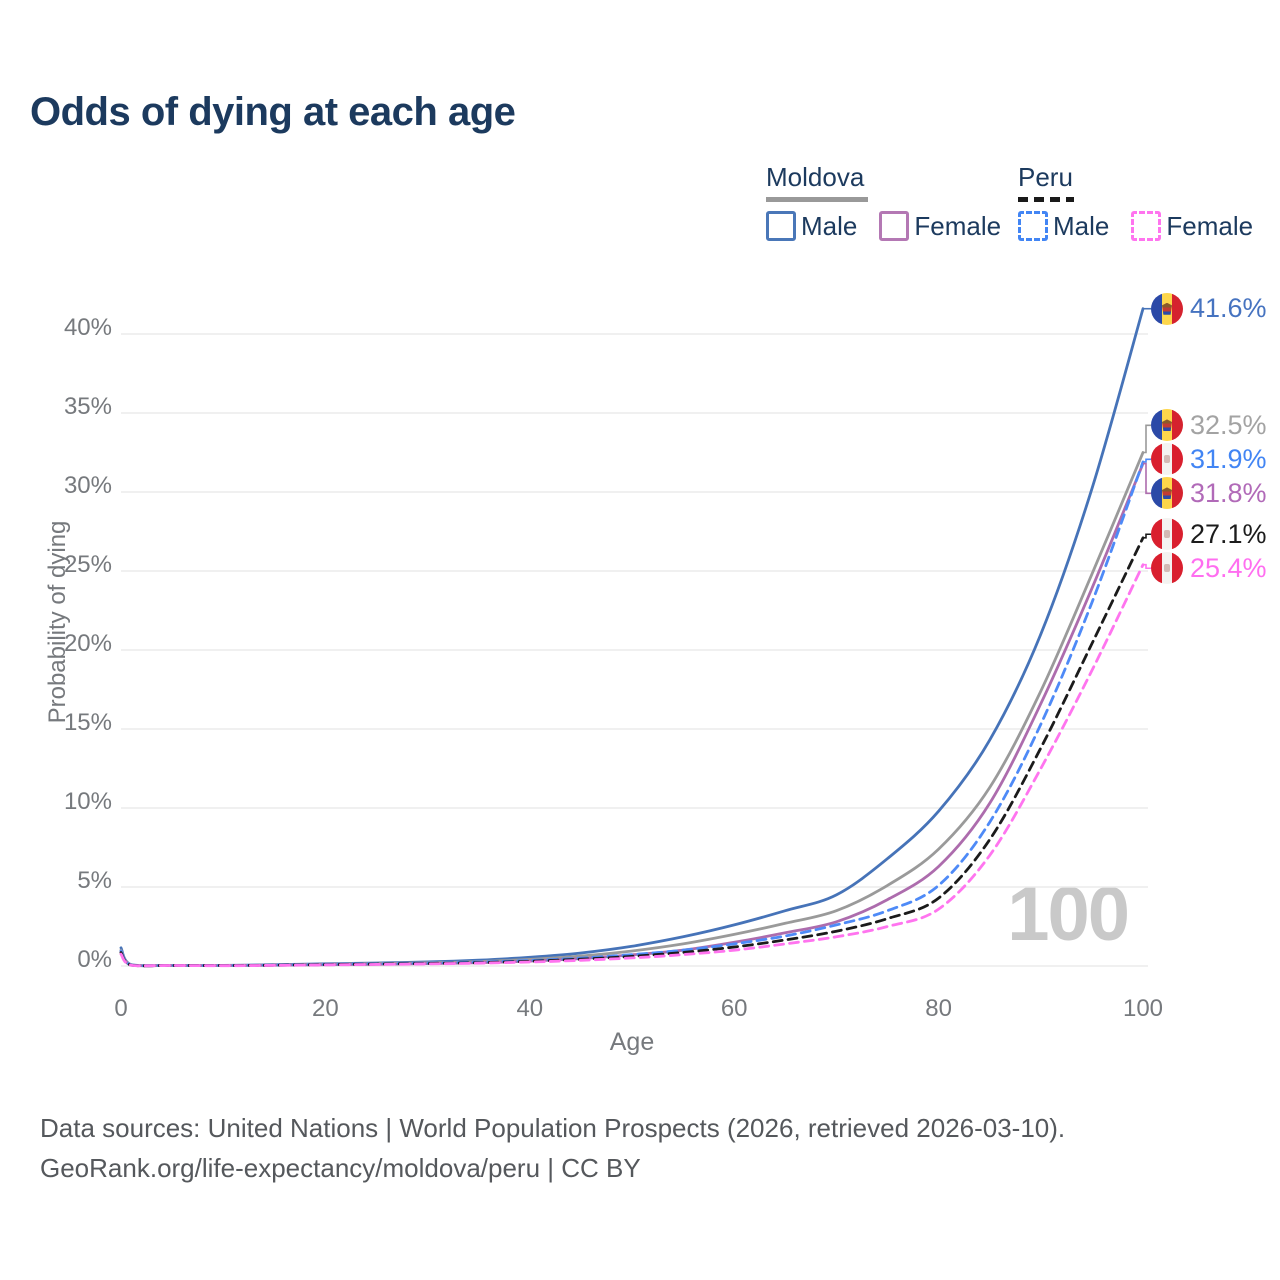 The height and width of the screenshot is (1280, 1280). Describe the element at coordinates (1210, 225) in the screenshot. I see `legend-label-peru-female: Female` at that location.